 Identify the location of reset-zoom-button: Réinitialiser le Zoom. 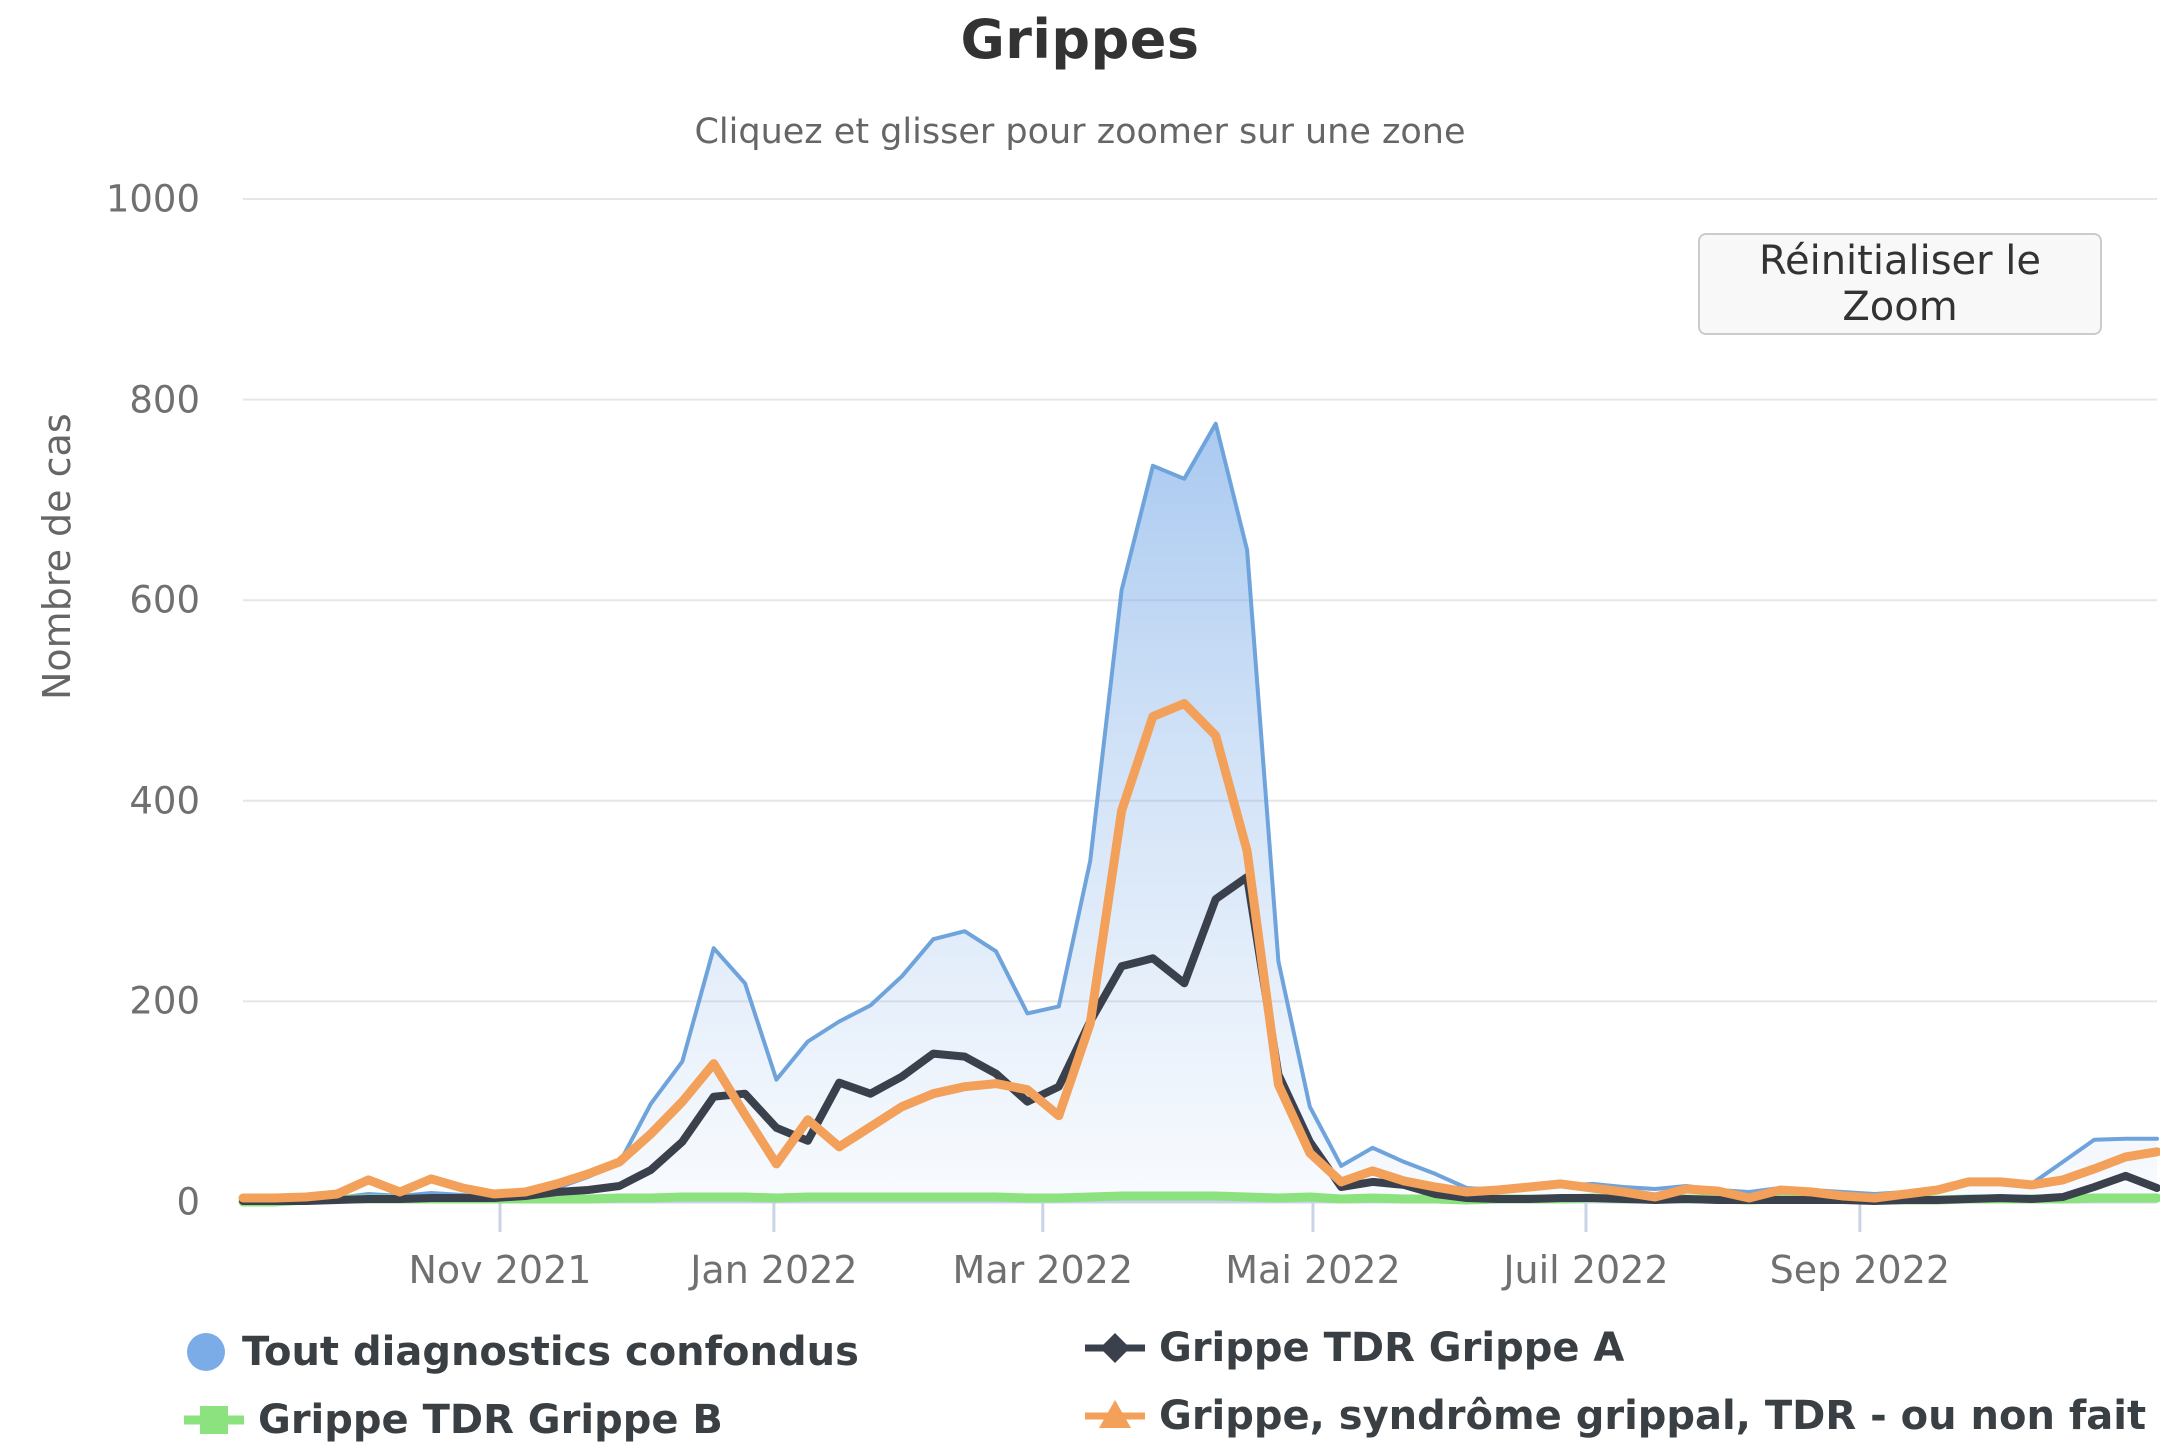
(1900, 284).